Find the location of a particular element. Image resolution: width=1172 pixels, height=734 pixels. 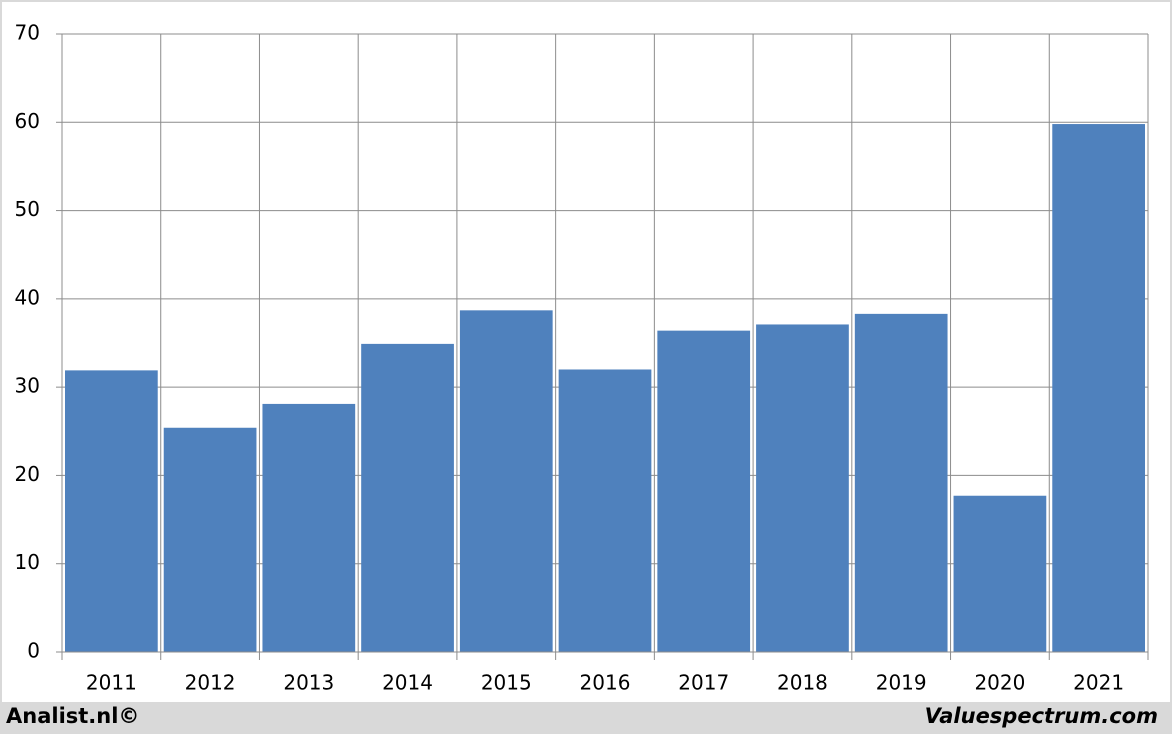

y-tick-label: 30 is located at coordinates (27, 386).